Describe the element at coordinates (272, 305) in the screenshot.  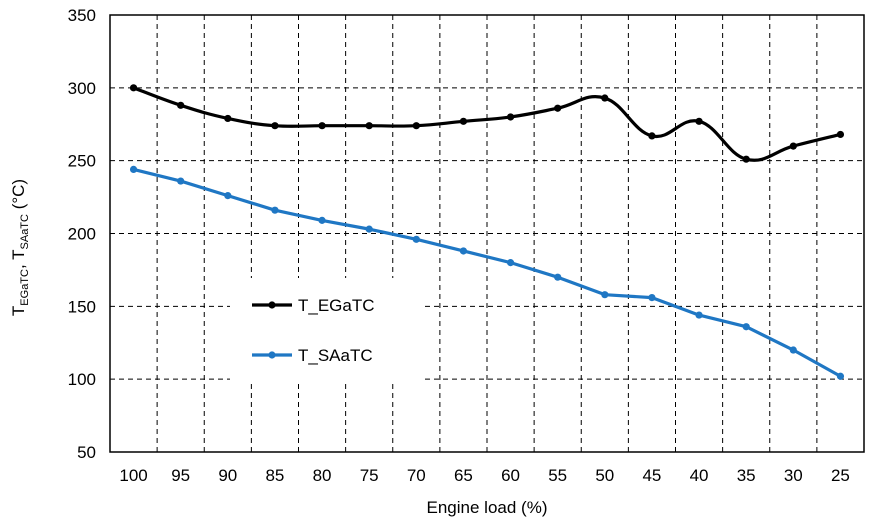
I see `legend-marker-t-egatc` at that location.